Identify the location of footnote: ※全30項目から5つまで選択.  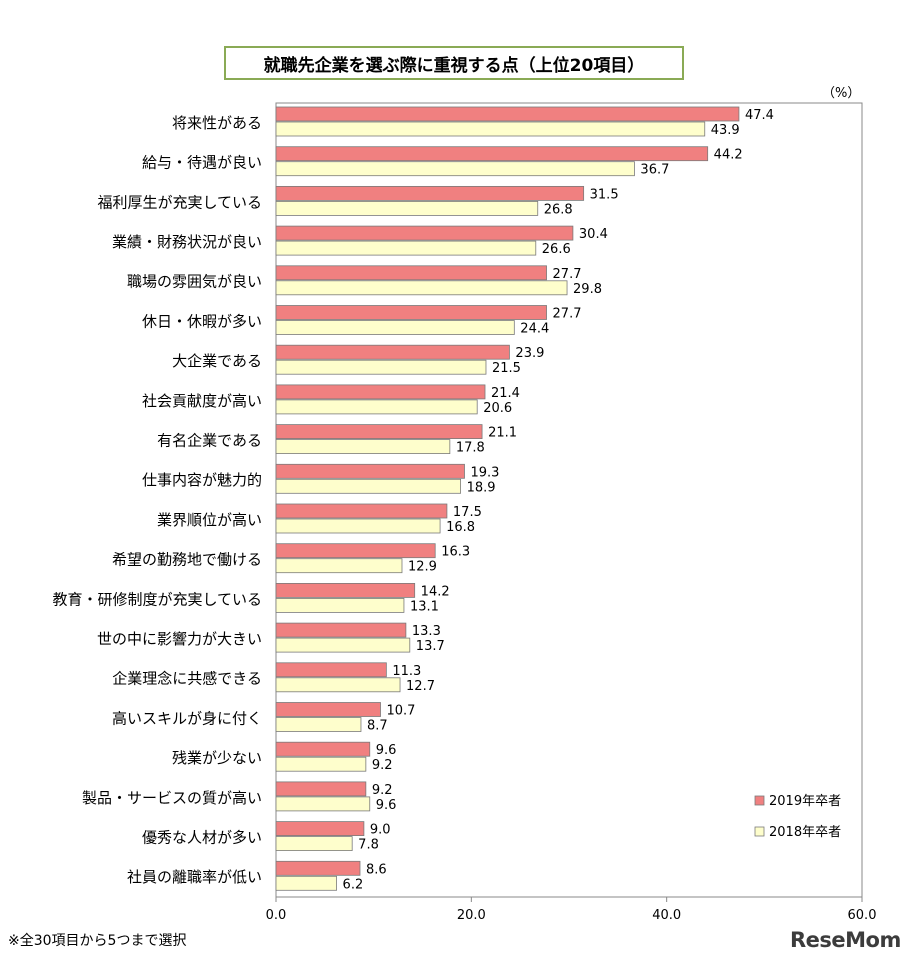
(97, 941).